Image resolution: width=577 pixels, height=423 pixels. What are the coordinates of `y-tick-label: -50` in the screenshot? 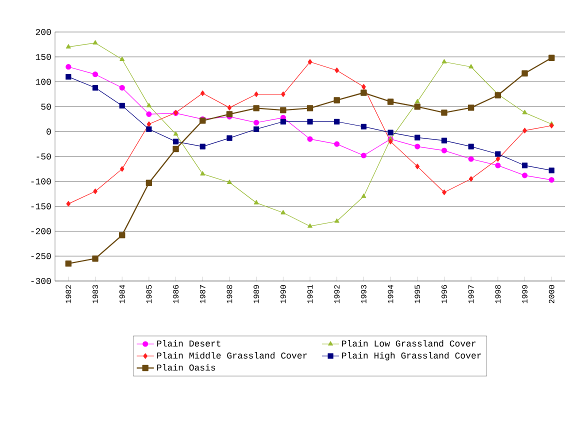 It's located at (43, 156).